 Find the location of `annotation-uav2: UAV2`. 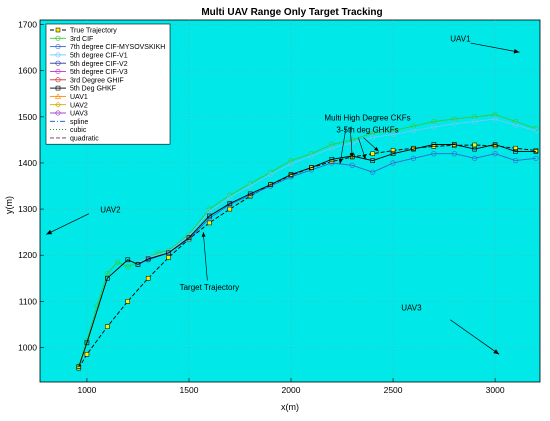

annotation-uav2: UAV2 is located at coordinates (110, 209).